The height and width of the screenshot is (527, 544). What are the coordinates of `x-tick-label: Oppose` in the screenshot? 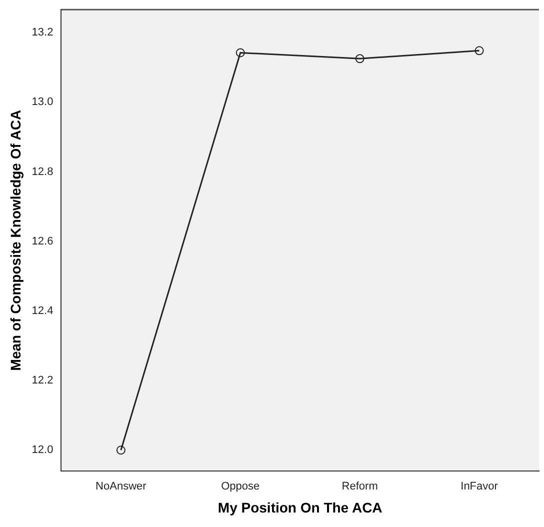 It's located at (240, 486).